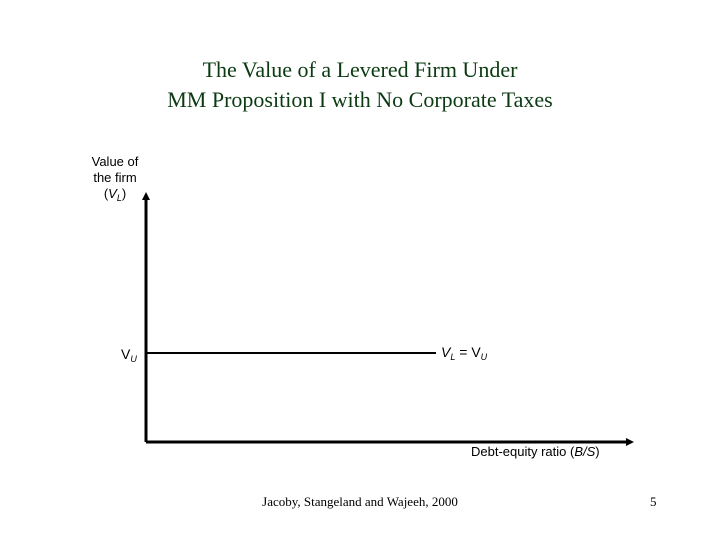  What do you see at coordinates (360, 69) in the screenshot?
I see `title-line-1: The Value of a Levered Firm Under` at bounding box center [360, 69].